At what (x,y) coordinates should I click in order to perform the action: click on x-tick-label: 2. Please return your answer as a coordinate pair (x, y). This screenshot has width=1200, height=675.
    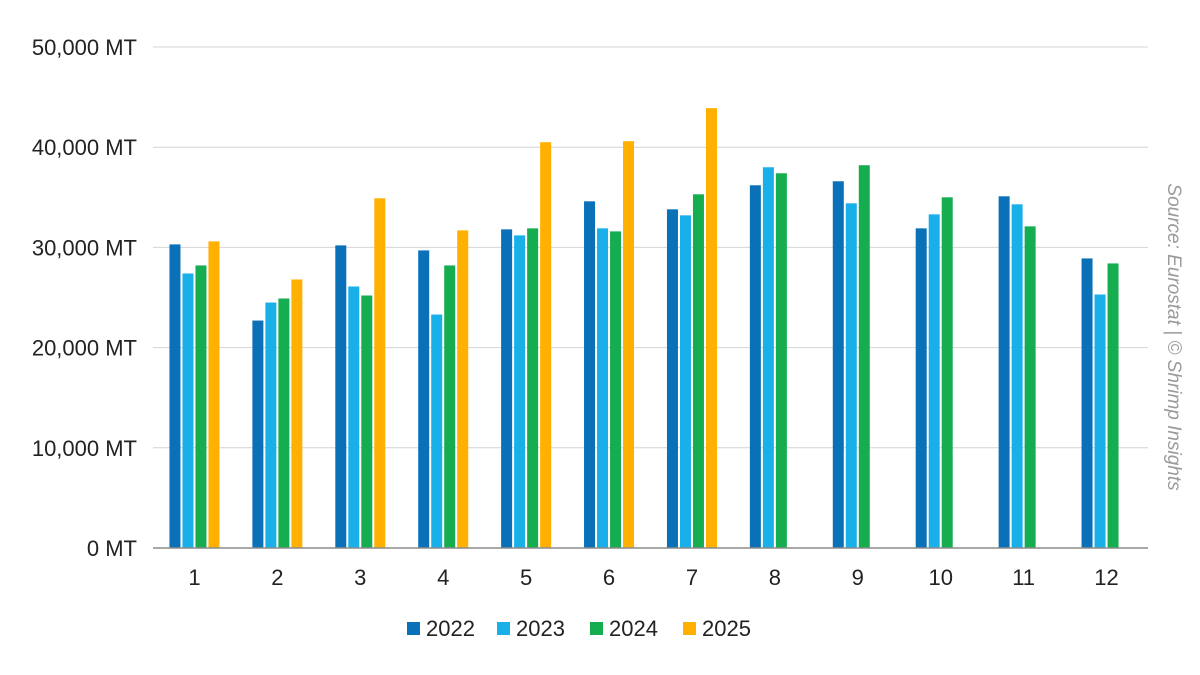
    Looking at the image, I should click on (277, 577).